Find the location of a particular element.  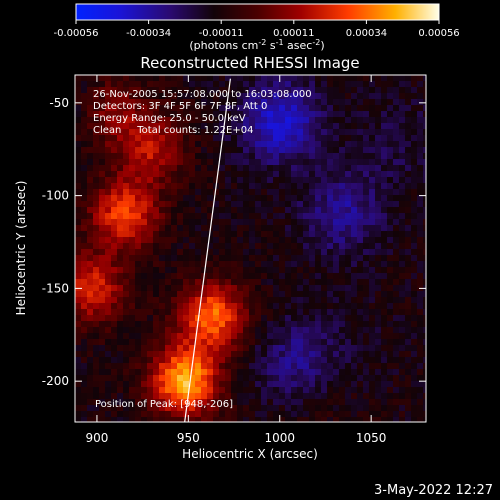

peak-position-label: Position of Peak: [948,-206] is located at coordinates (164, 404).